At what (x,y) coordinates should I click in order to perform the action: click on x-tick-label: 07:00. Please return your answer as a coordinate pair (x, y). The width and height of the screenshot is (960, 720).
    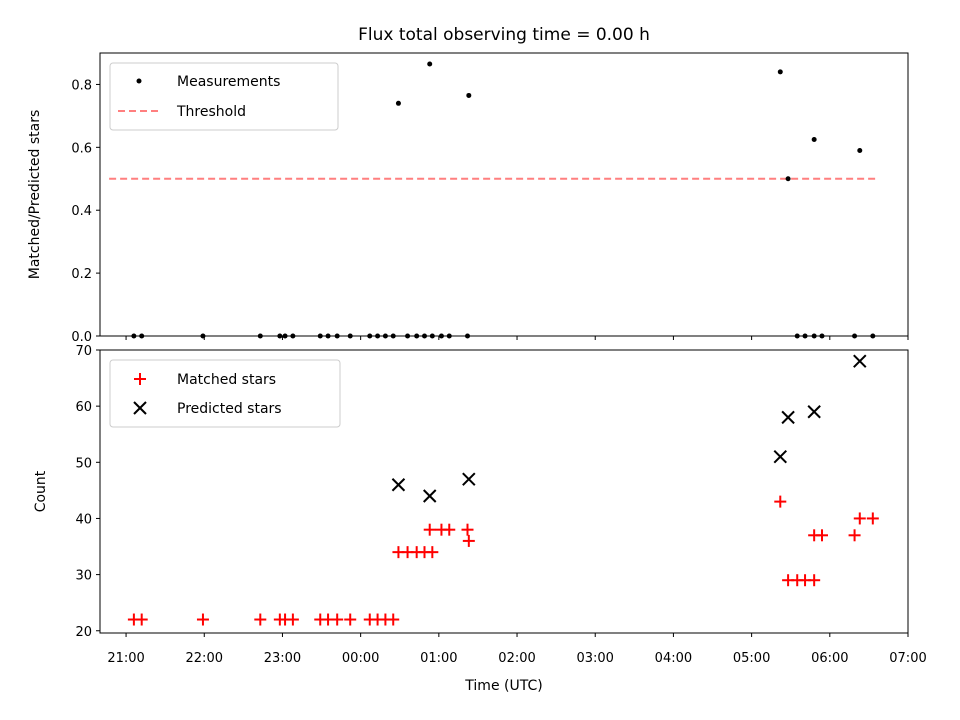
    Looking at the image, I should click on (907, 658).